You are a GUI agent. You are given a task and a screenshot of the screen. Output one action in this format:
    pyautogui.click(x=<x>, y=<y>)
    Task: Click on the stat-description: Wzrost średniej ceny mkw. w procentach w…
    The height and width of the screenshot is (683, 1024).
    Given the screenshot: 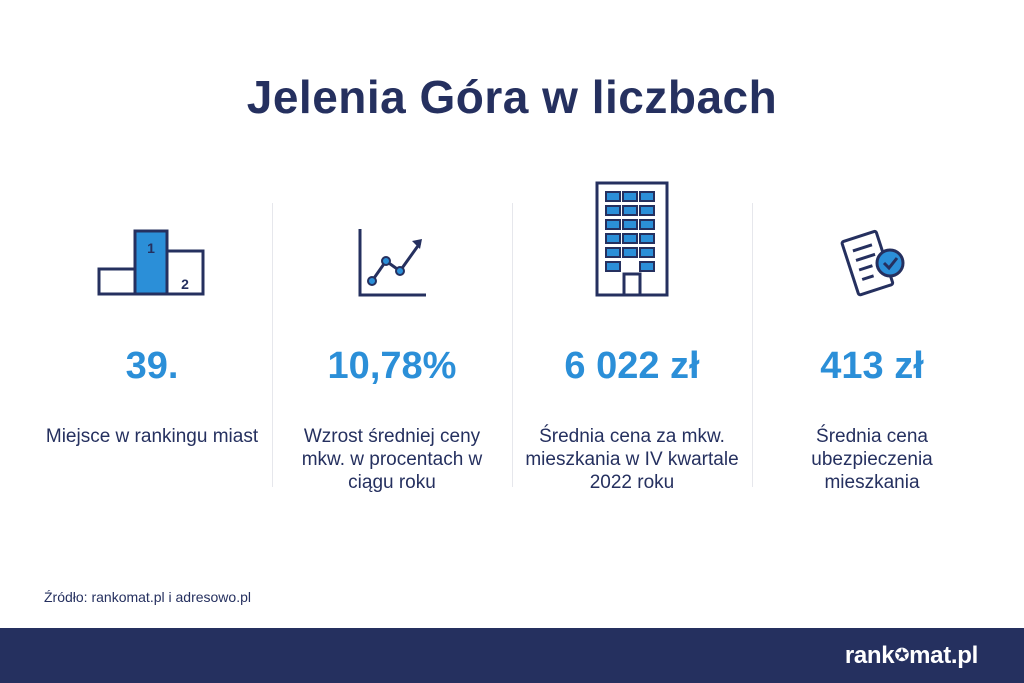 What is the action you would take?
    pyautogui.click(x=392, y=459)
    